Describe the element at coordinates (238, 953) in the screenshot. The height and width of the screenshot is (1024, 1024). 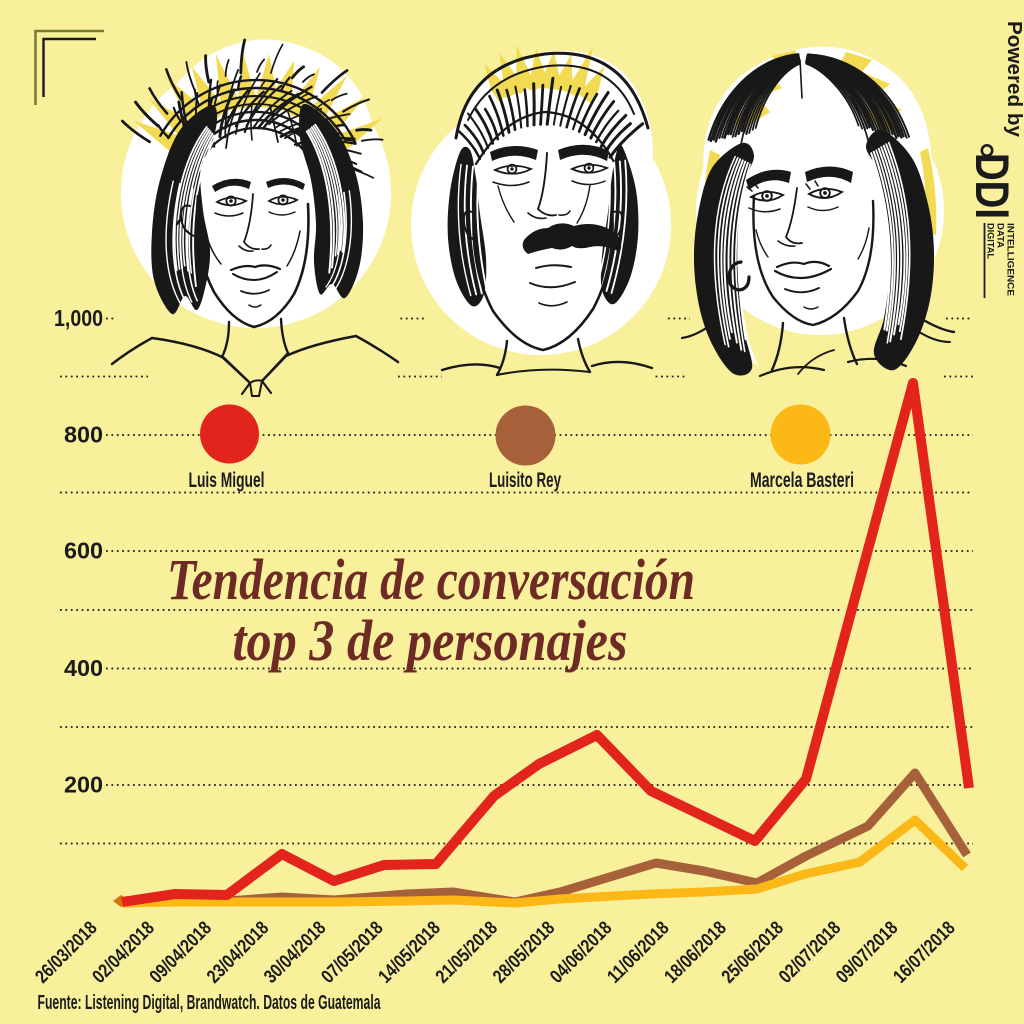
I see `svg-text: 23/04/2018` at that location.